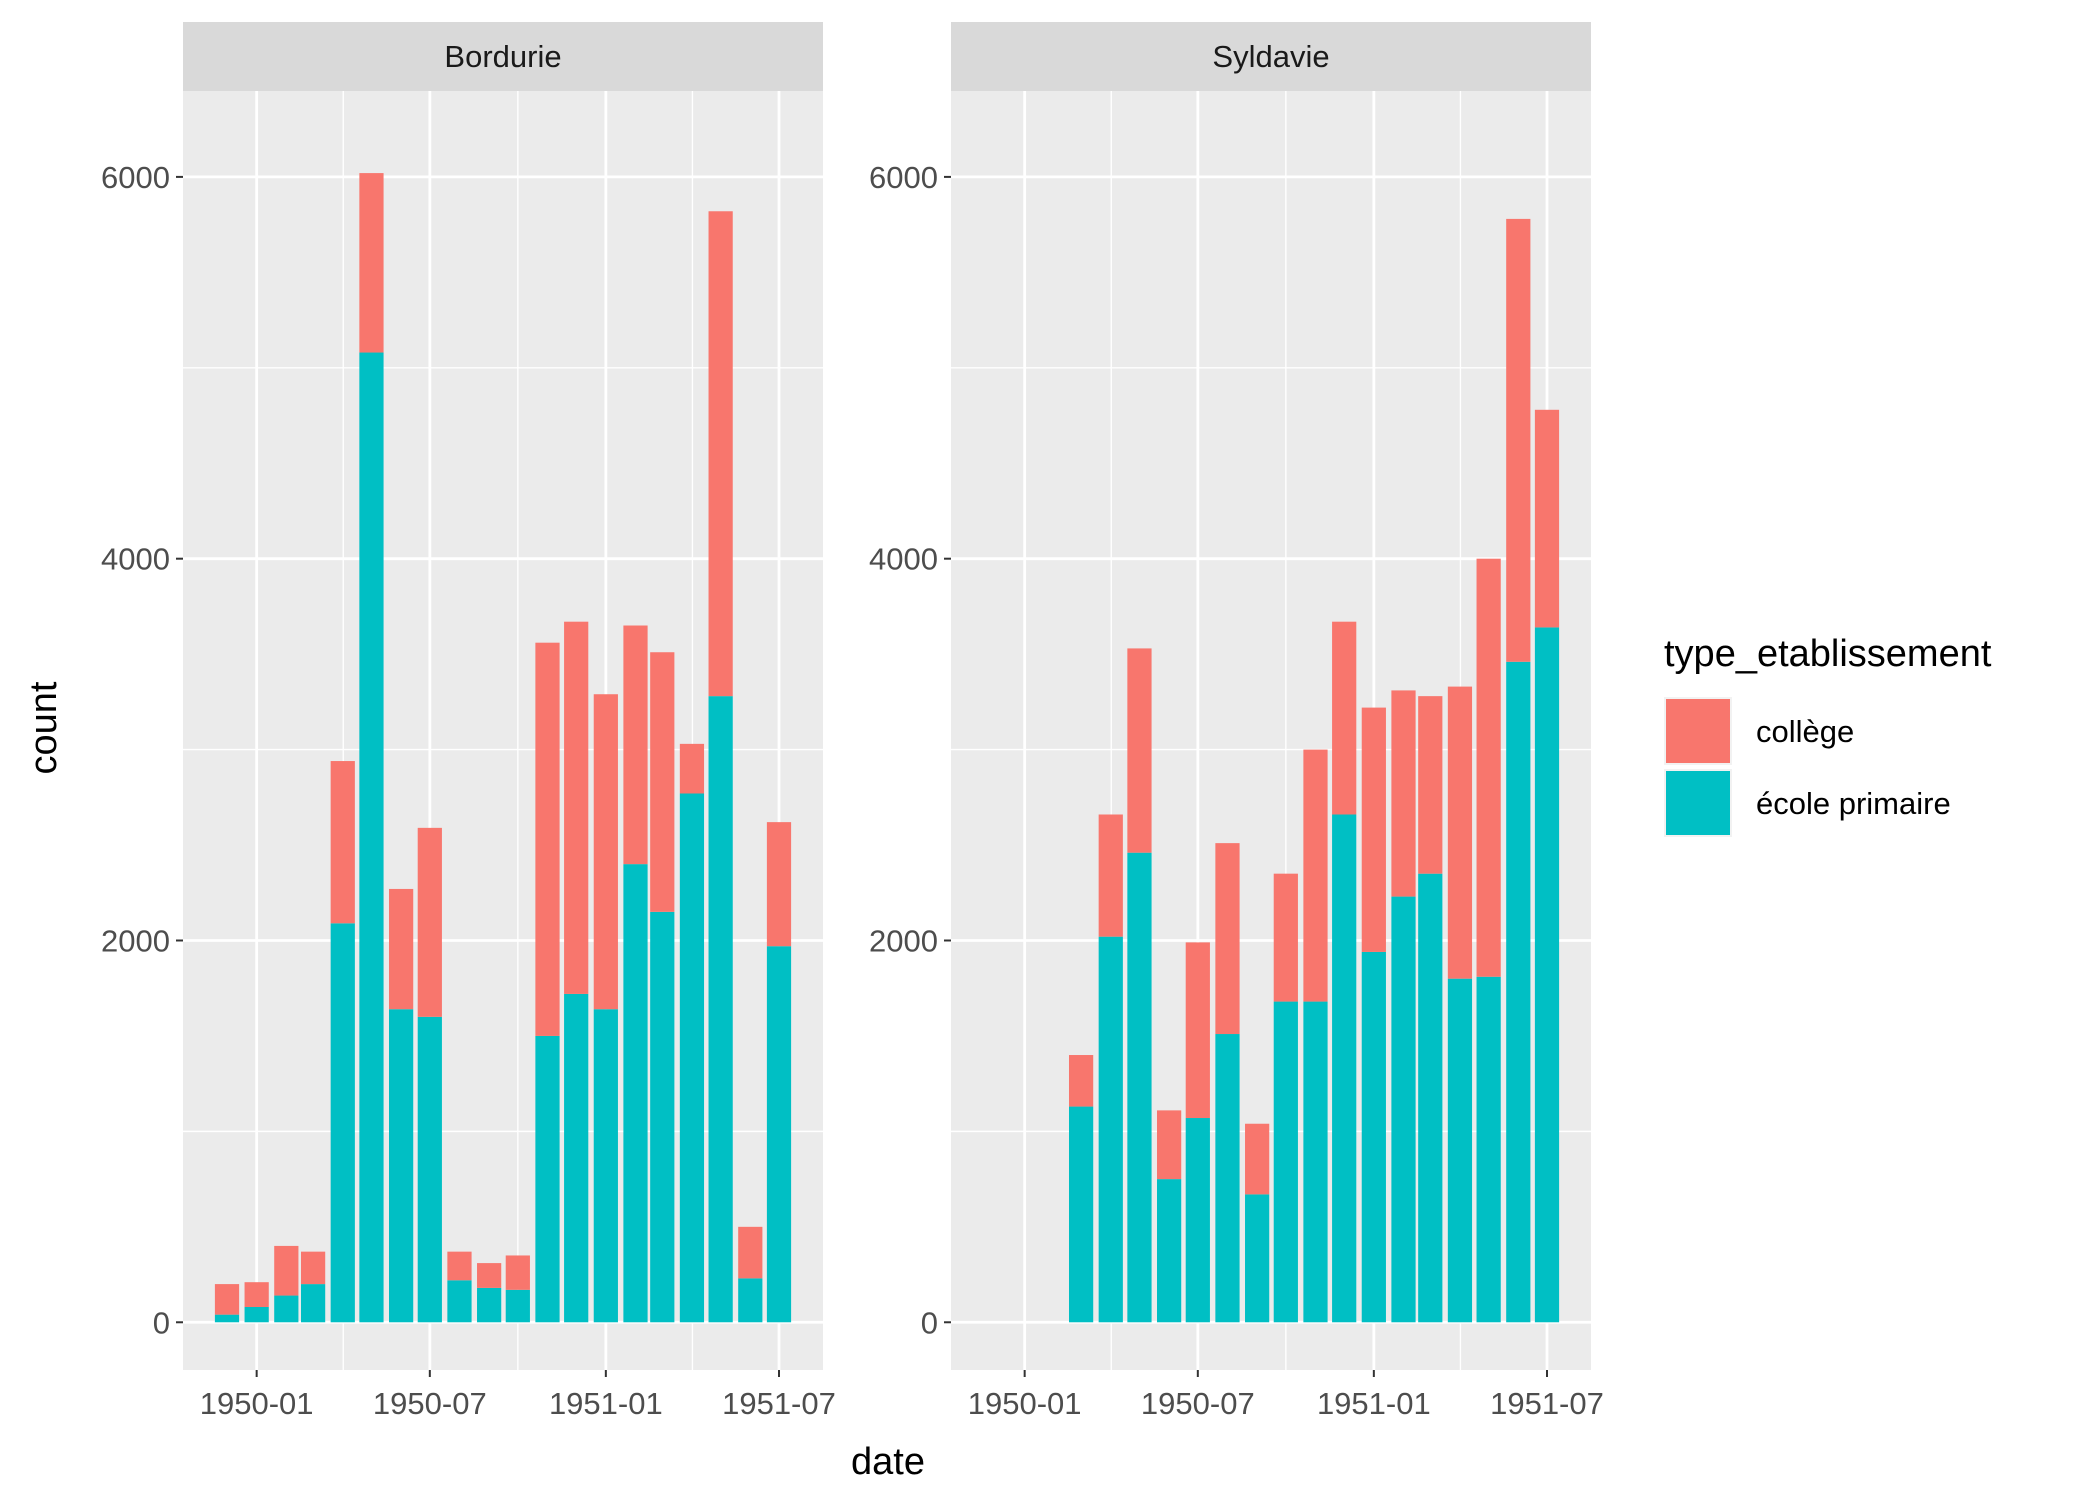 The height and width of the screenshot is (1500, 2100). Describe the element at coordinates (1197, 1220) in the screenshot. I see `bar-syldavie-1950-07-01-ecole-primaire` at that location.